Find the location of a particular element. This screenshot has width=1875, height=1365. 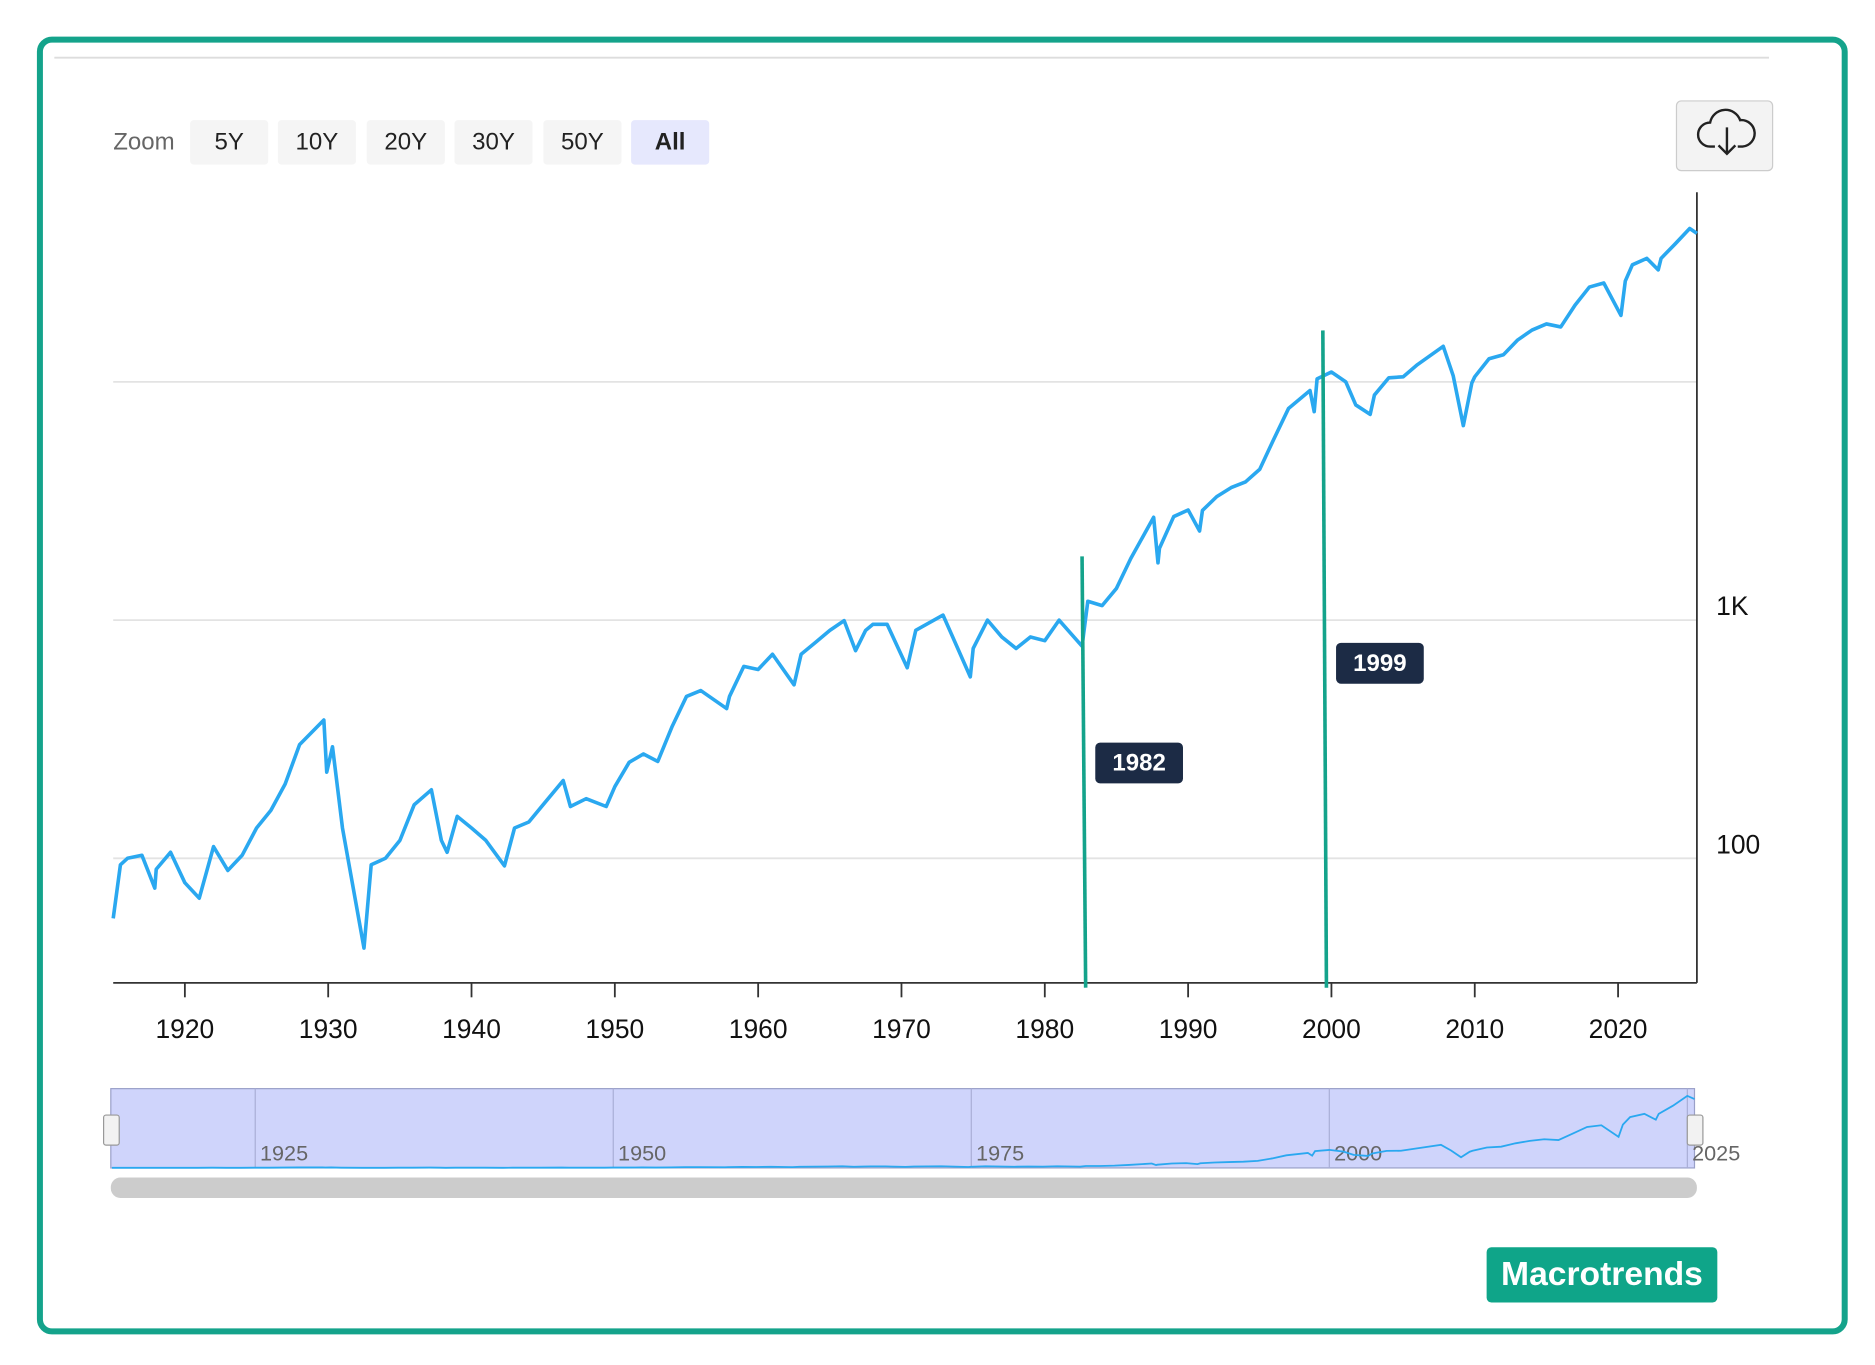

nav-handle-left is located at coordinates (111, 1130).